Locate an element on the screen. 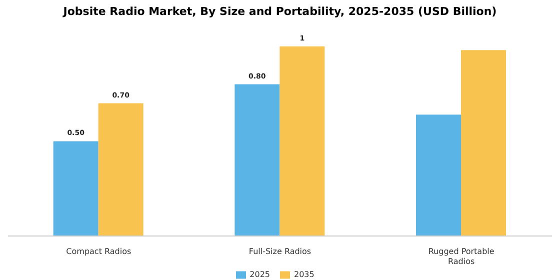  x-tick-label: Rugged Portable Radios is located at coordinates (461, 256).